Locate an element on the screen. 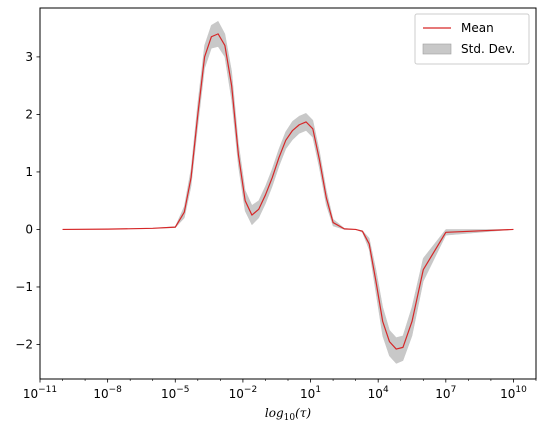  x-tick-label: 10¹ is located at coordinates (310, 393).